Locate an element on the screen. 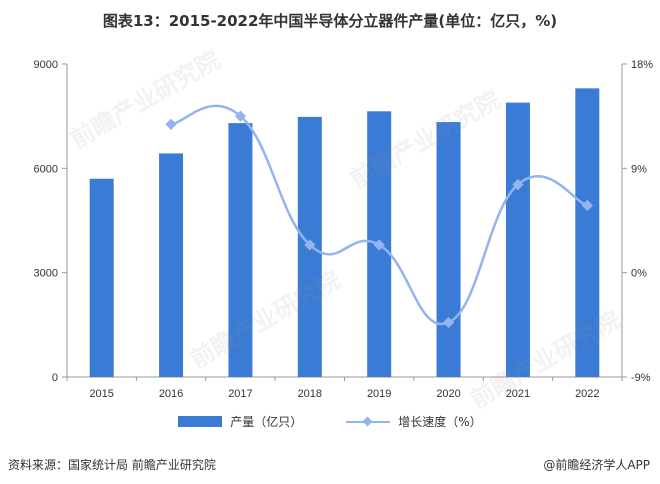 This screenshot has width=660, height=484. x-tick-label: 2016 is located at coordinates (171, 394).